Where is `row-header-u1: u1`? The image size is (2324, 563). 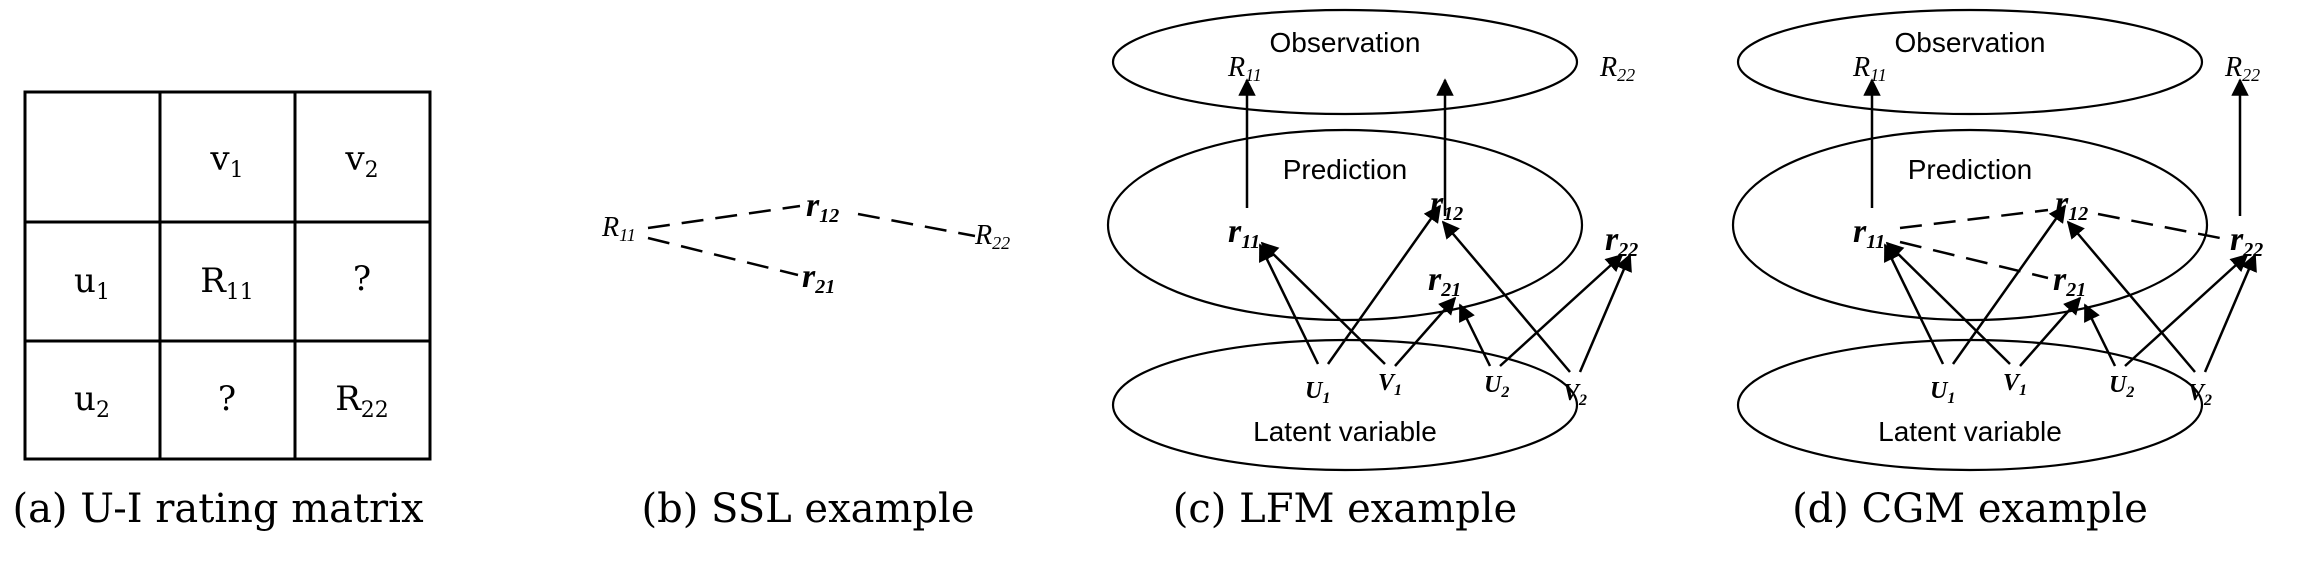
row-header-u1: u1 is located at coordinates (92, 283).